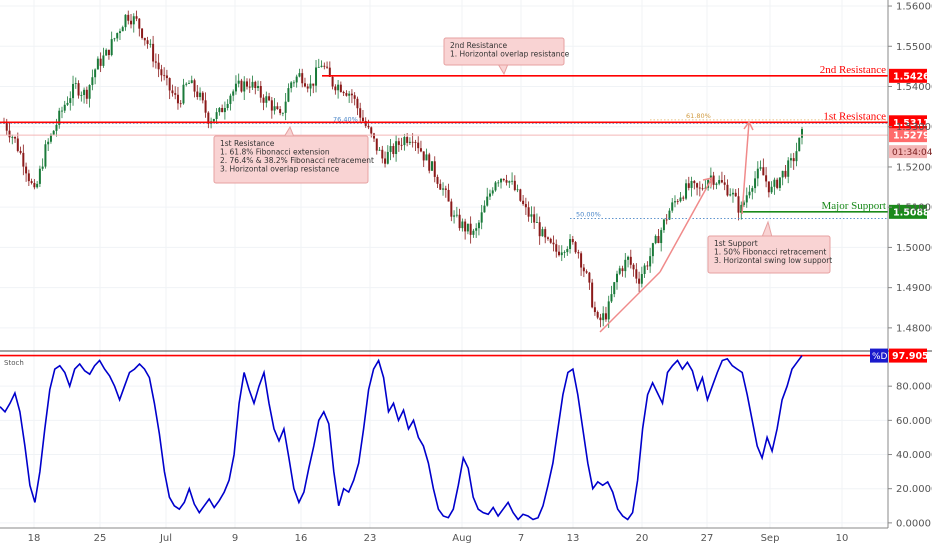 This screenshot has height=550, width=932. I want to click on level-price-label: 1.53110, so click(912, 123).